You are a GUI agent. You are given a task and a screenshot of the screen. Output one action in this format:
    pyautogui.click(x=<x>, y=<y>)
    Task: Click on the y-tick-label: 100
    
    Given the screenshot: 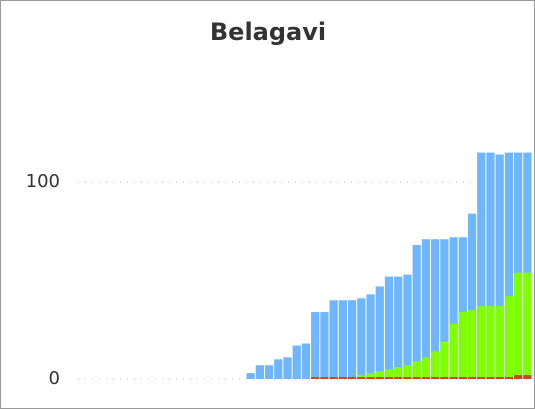 What is the action you would take?
    pyautogui.click(x=43, y=181)
    